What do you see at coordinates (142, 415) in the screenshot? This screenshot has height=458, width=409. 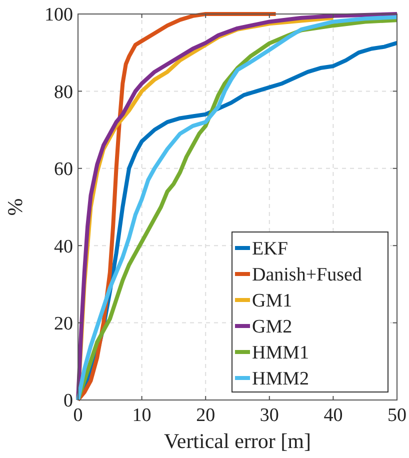 I see `x-tick-label: 10` at bounding box center [142, 415].